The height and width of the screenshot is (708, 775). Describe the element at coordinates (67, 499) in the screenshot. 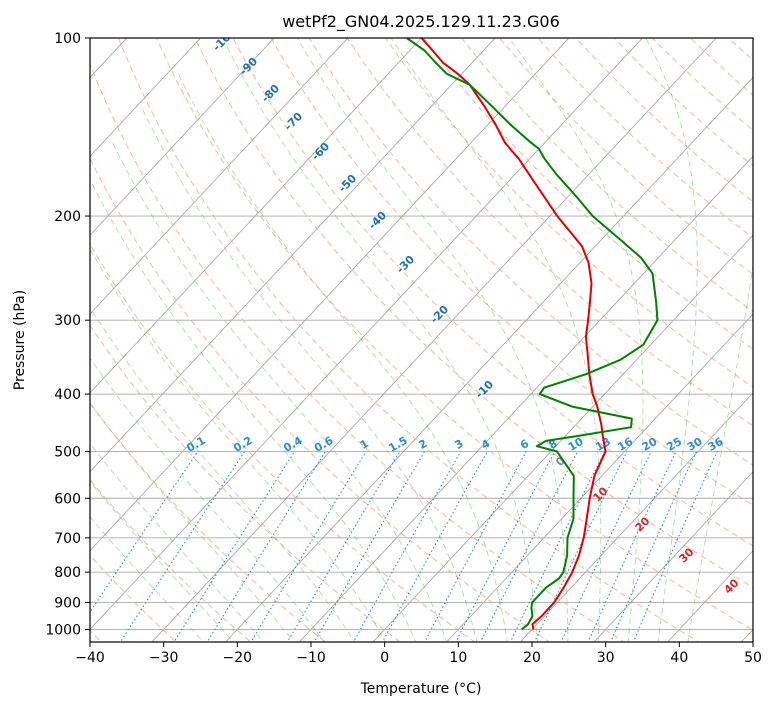

I see `y-tick-label: 600` at that location.